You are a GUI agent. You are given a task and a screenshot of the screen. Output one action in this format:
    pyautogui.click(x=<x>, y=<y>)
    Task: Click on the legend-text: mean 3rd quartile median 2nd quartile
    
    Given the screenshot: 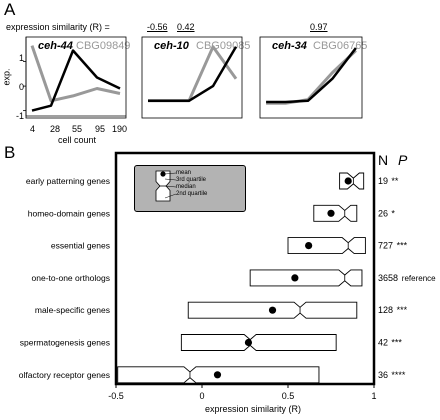 What is the action you would take?
    pyautogui.click(x=191, y=184)
    